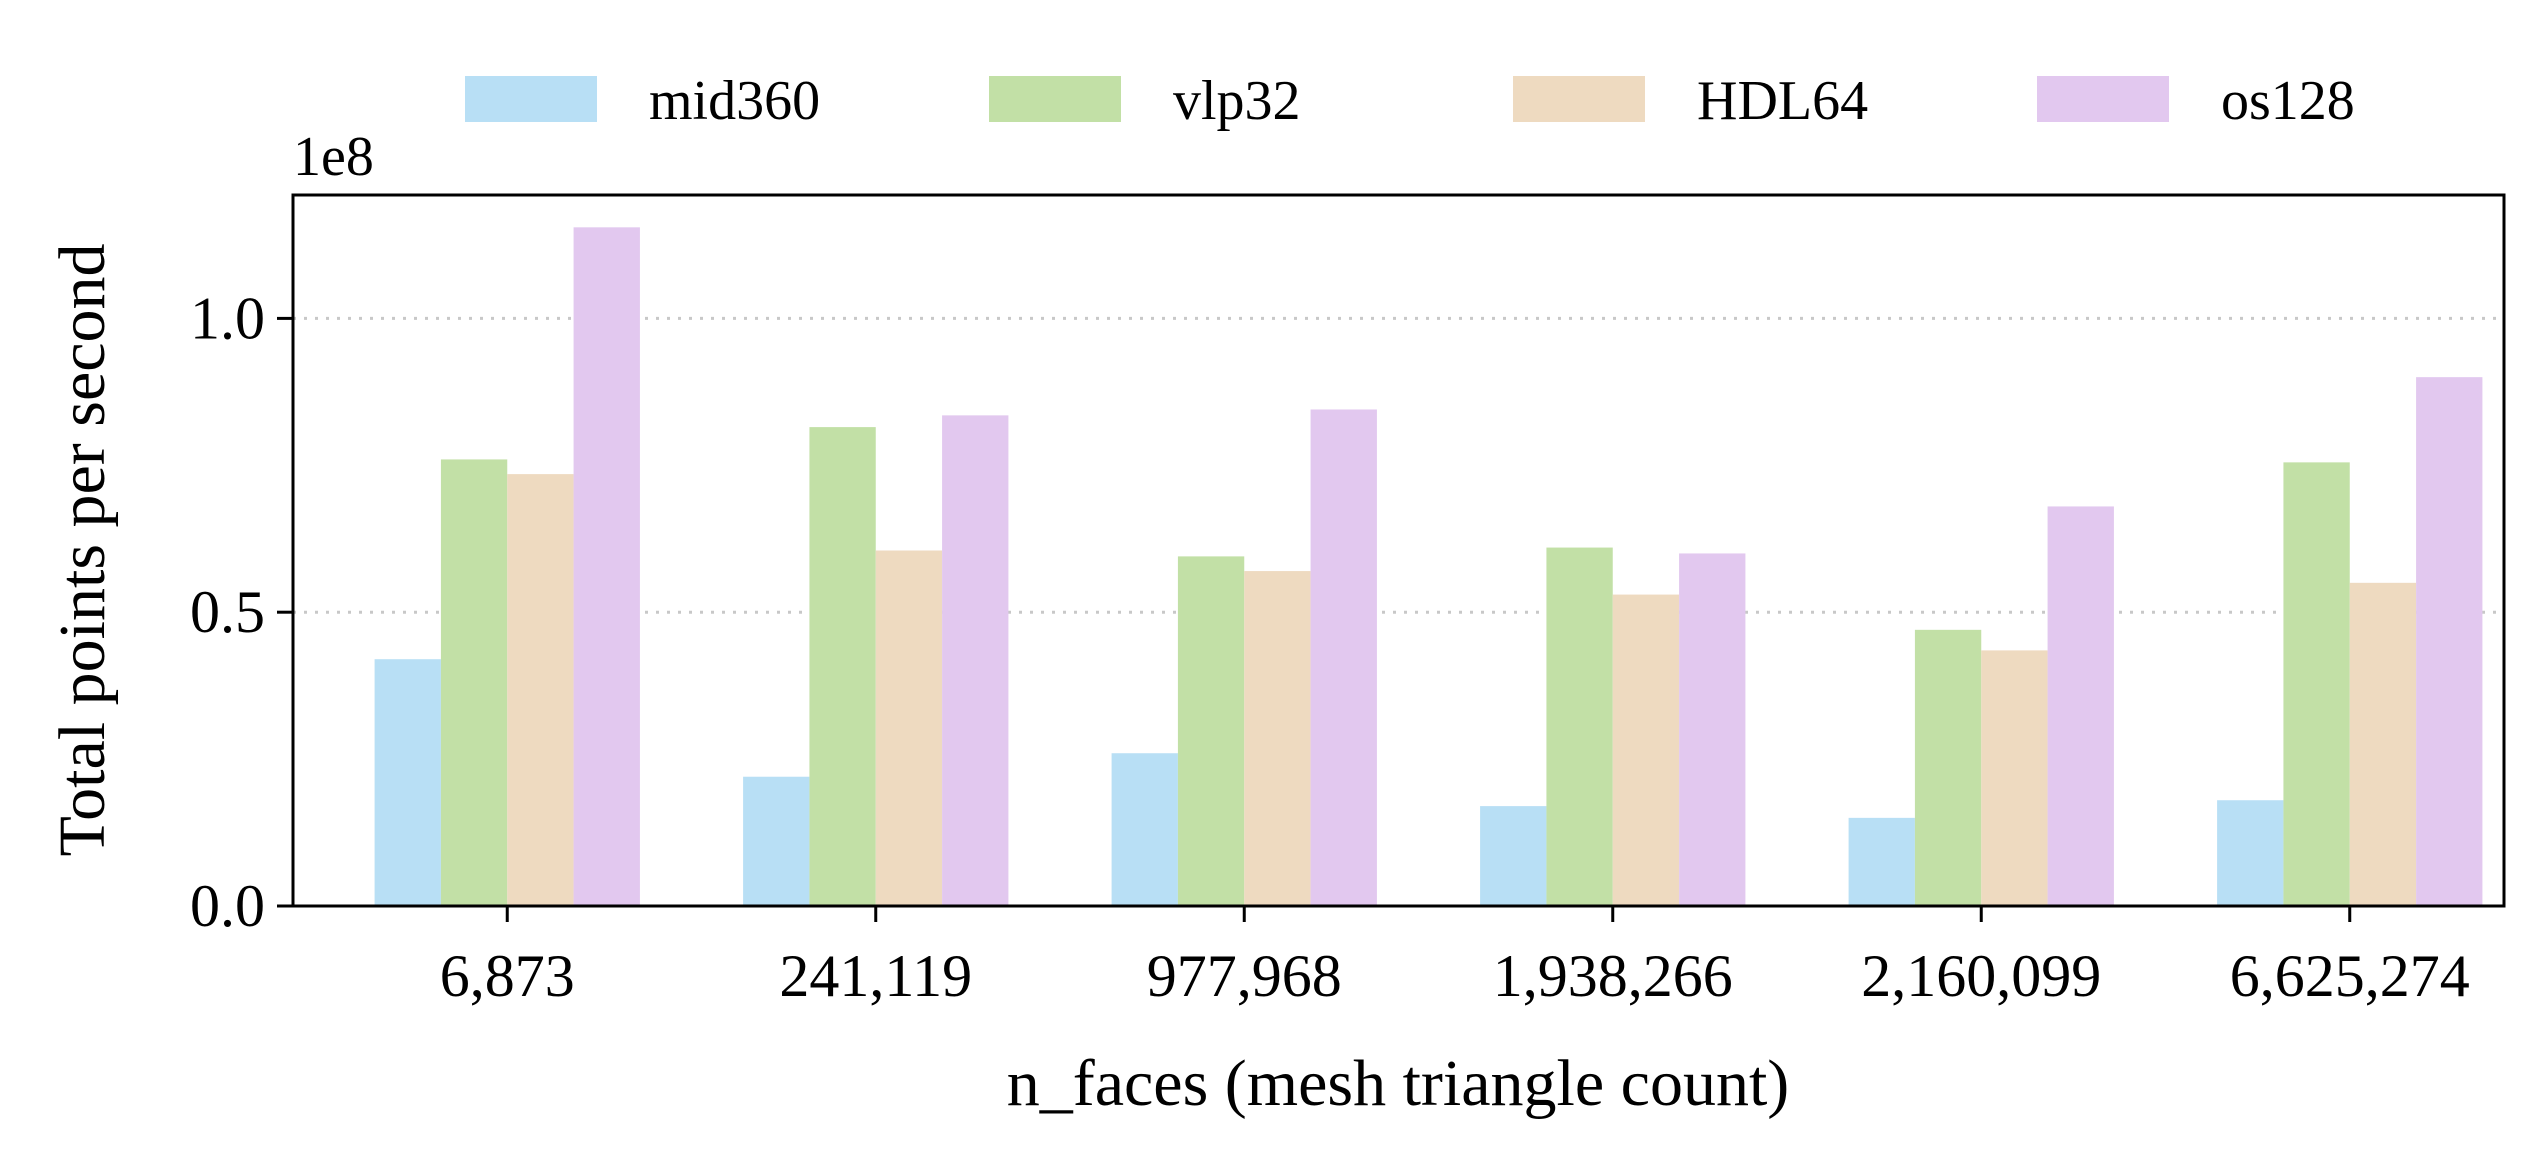  Describe the element at coordinates (82, 549) in the screenshot. I see `y-axis-title: Total points per second` at that location.